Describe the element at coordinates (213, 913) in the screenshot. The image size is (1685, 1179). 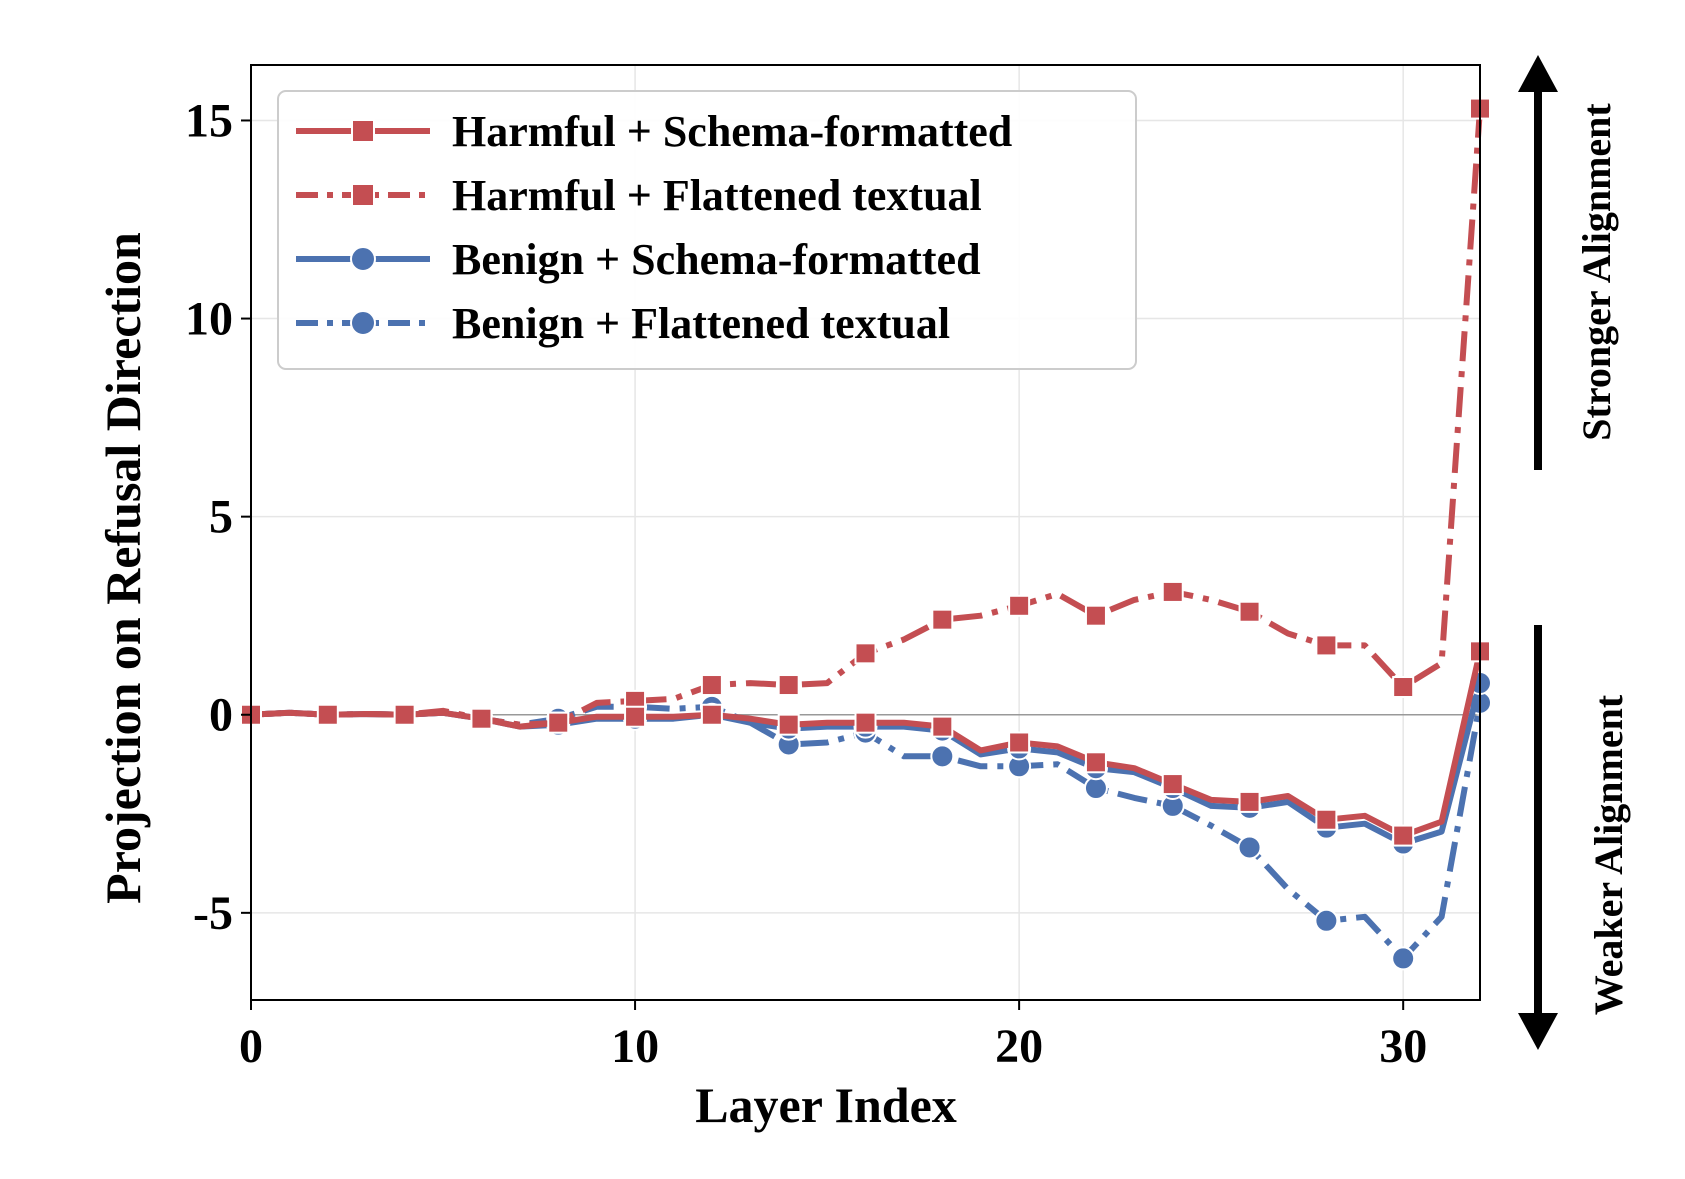
I see `y-tick-label: -5` at that location.